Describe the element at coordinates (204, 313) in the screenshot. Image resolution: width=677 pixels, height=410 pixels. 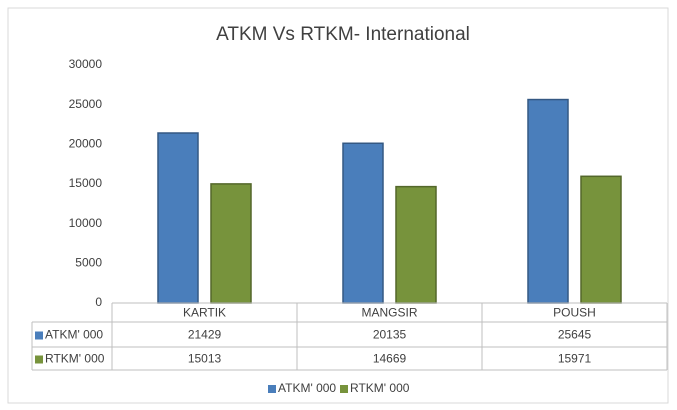
I see `x-tick-label: KARTIK` at that location.